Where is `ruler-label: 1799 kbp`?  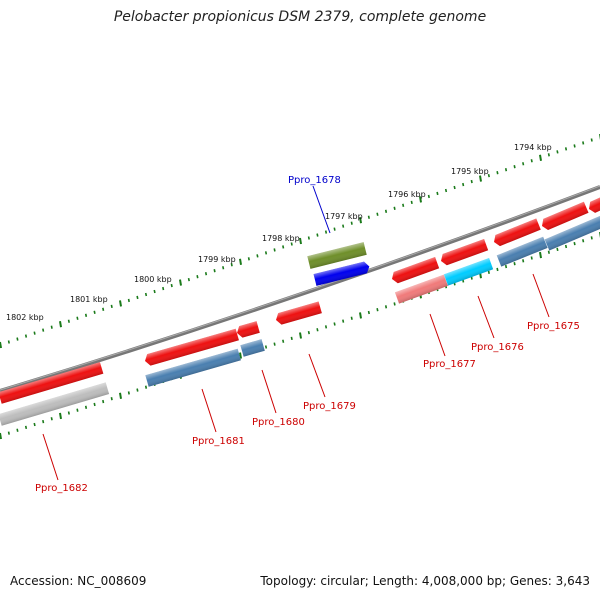
ruler-label: 1799 kbp is located at coordinates (217, 259).